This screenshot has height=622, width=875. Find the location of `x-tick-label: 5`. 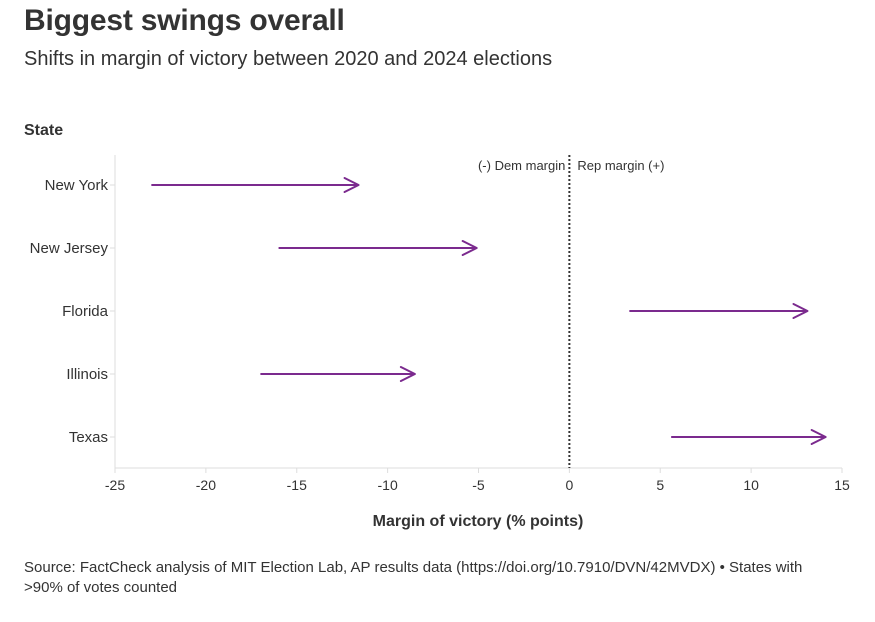

x-tick-label: 5 is located at coordinates (660, 485).